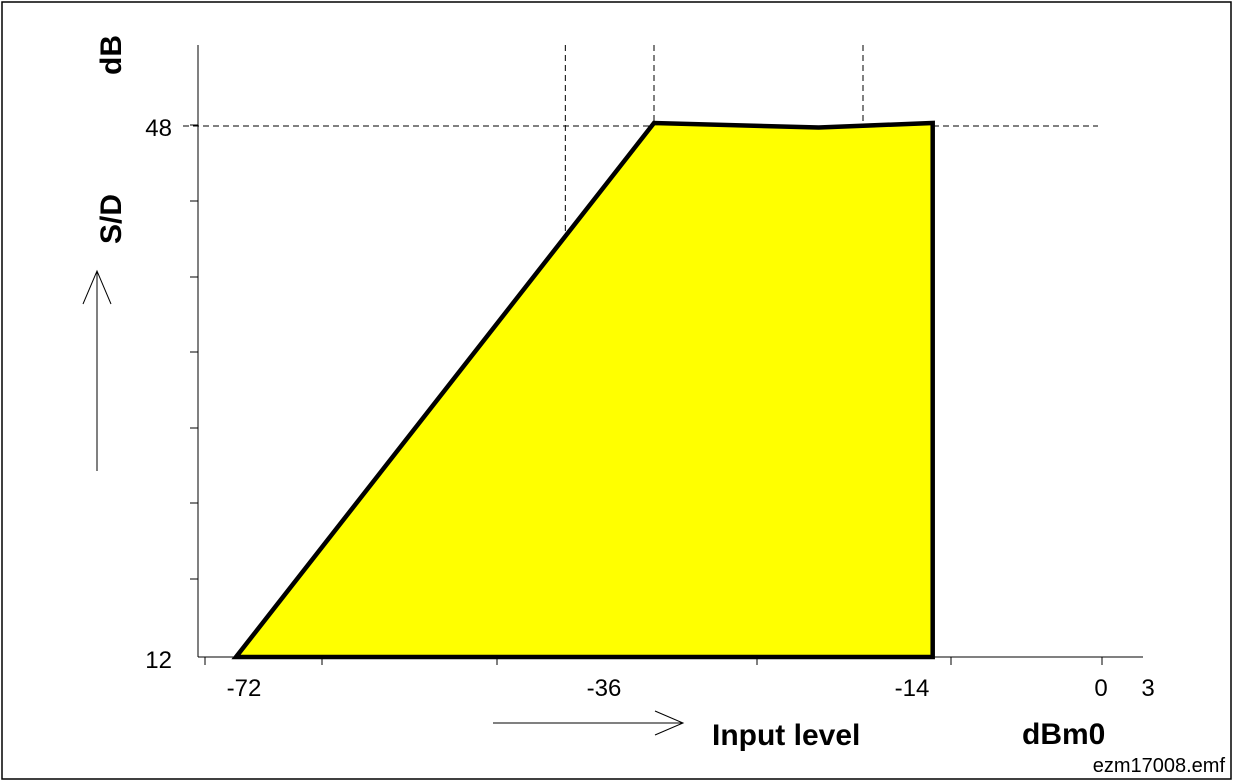  What do you see at coordinates (1159, 766) in the screenshot?
I see `file-name-label: ezm17008.emf` at bounding box center [1159, 766].